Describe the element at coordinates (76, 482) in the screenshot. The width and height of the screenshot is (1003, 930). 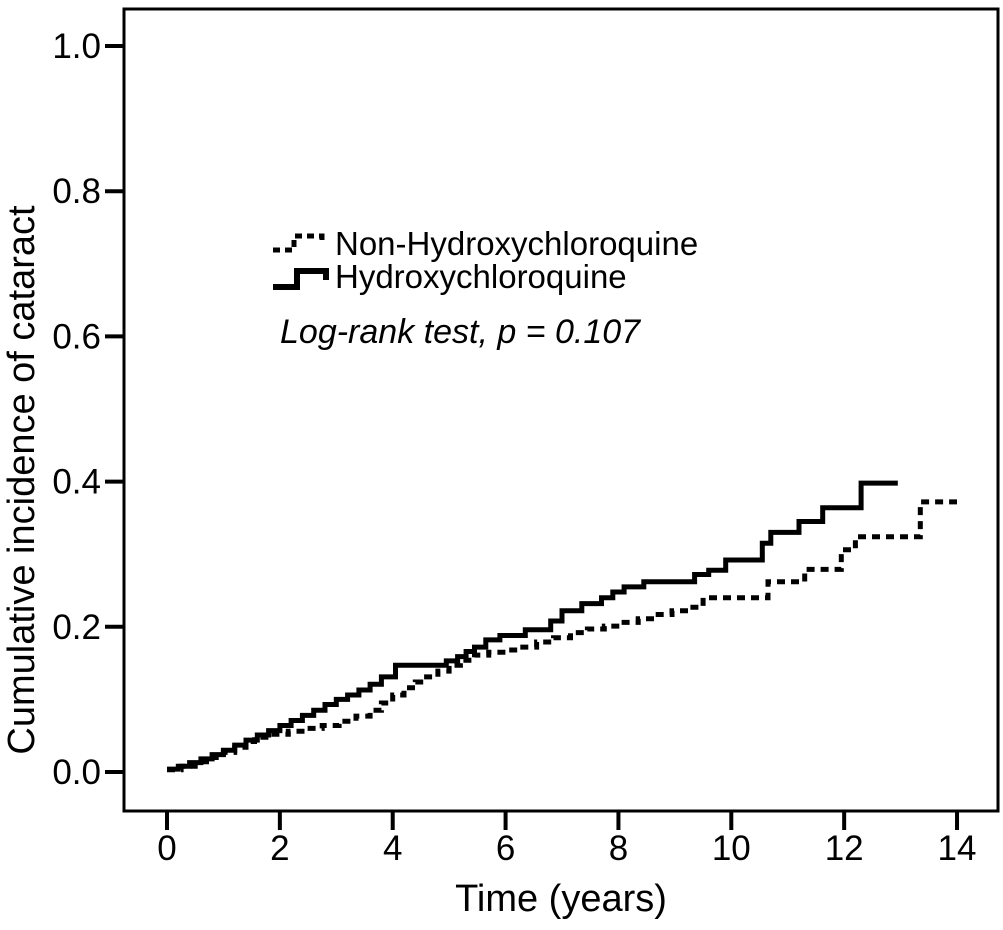
I see `y-tick-label: 0.4` at that location.